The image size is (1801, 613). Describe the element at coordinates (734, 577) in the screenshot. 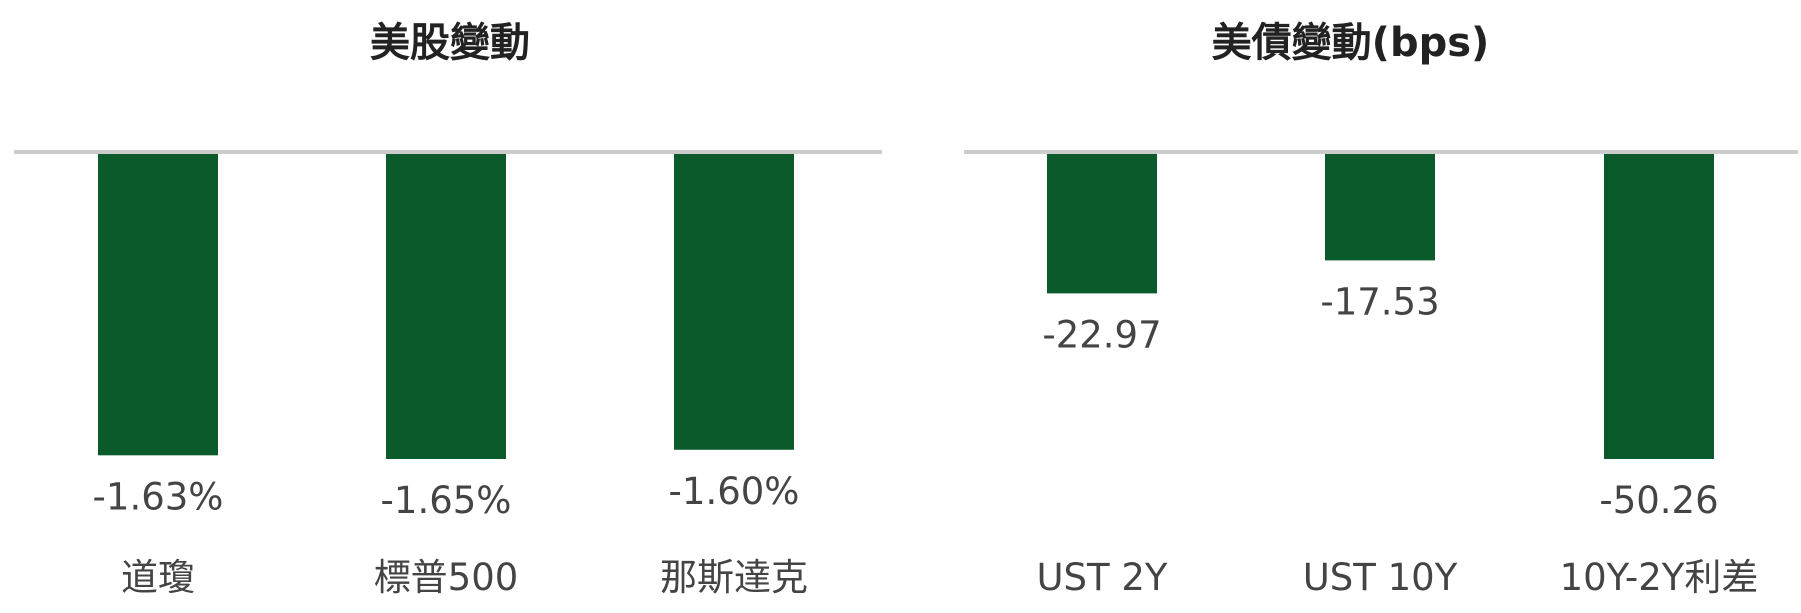

I see `category-label: 那斯達克` at that location.